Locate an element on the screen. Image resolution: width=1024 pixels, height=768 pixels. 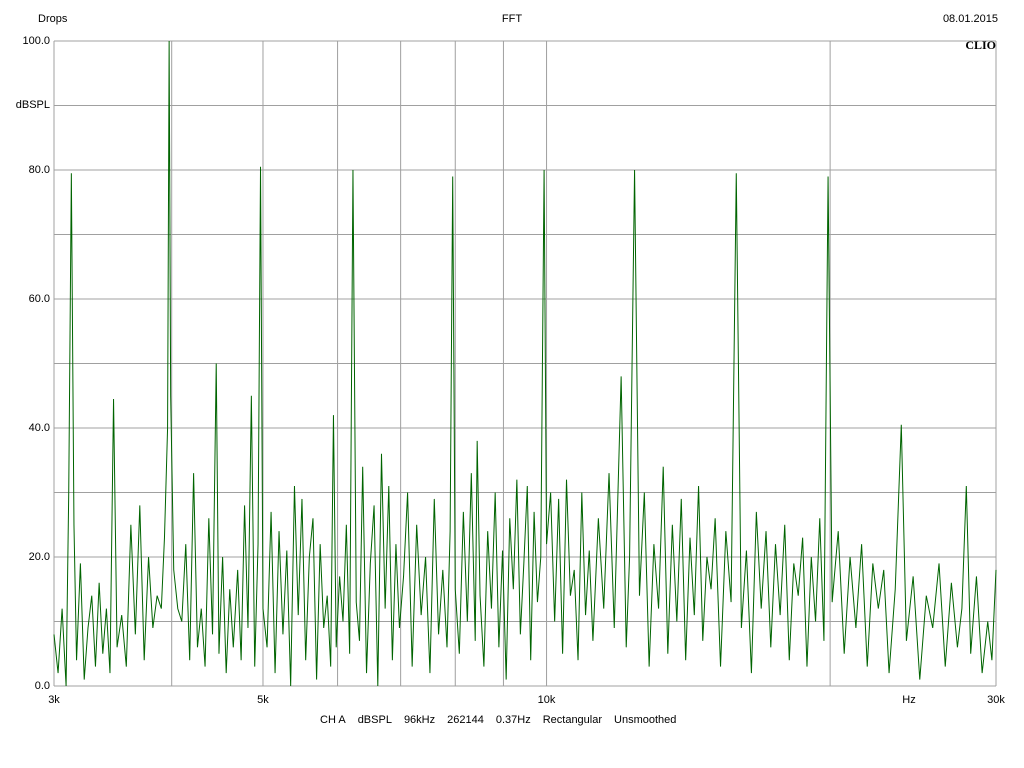
y-axis-label: dBSPL is located at coordinates (33, 105).